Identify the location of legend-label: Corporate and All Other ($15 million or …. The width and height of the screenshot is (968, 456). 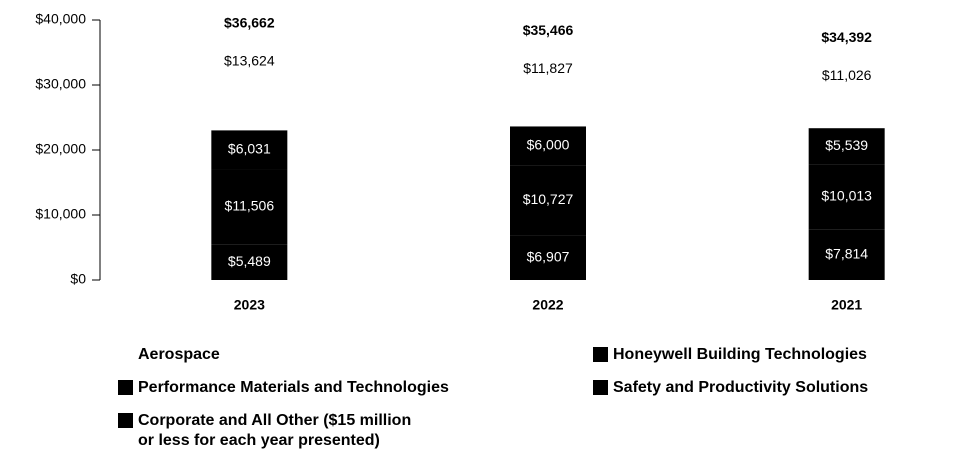
(275, 430).